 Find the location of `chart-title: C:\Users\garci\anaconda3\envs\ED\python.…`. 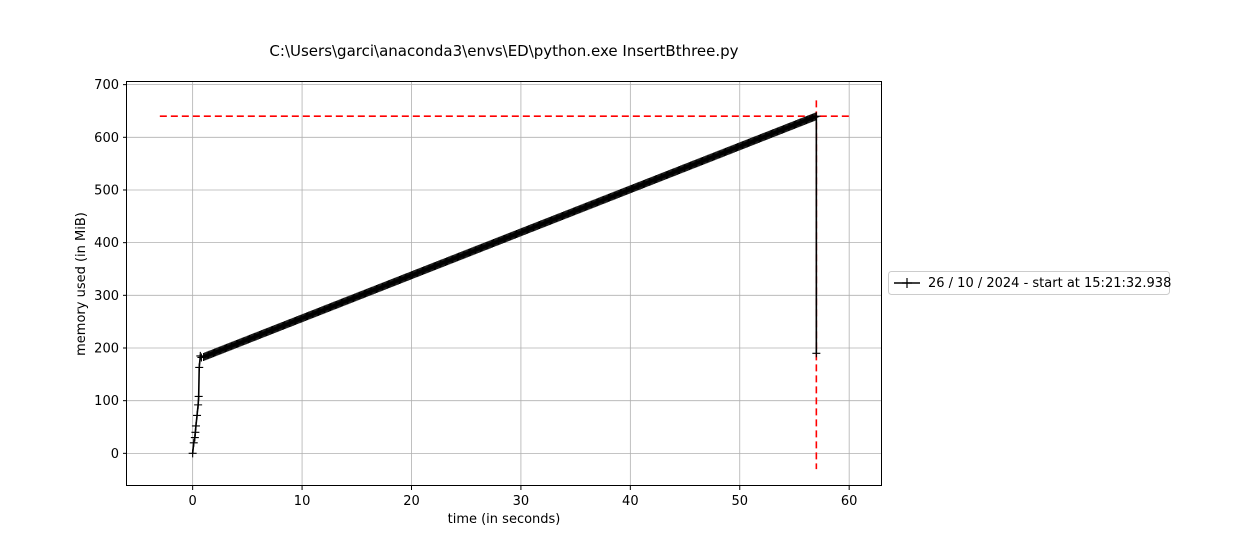

chart-title: C:\Users\garci\anaconda3\envs\ED\python.… is located at coordinates (503, 51).